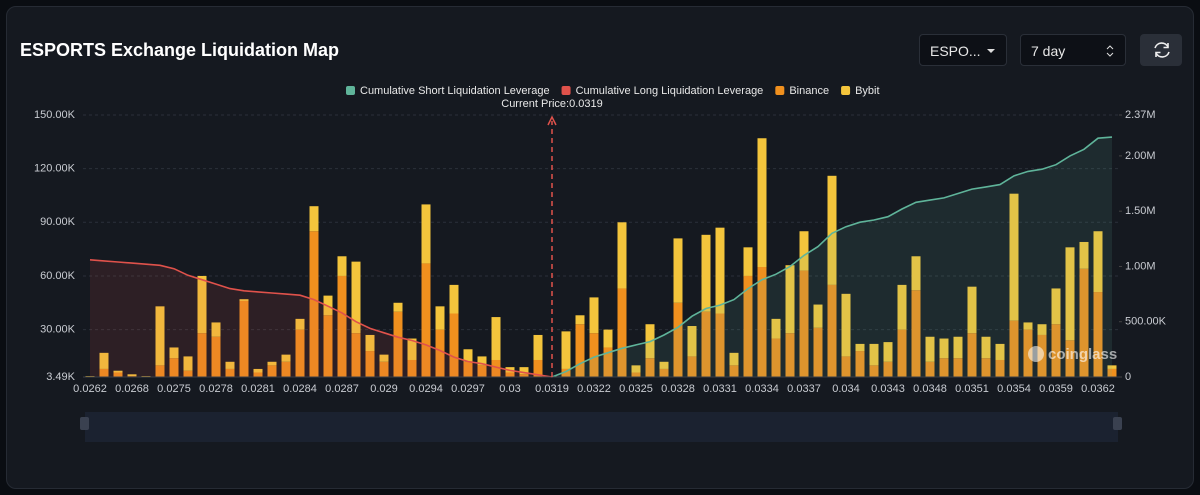 Image resolution: width=1200 pixels, height=495 pixels. Describe the element at coordinates (58, 222) in the screenshot. I see `y-tick-label: 90.00K` at that location.